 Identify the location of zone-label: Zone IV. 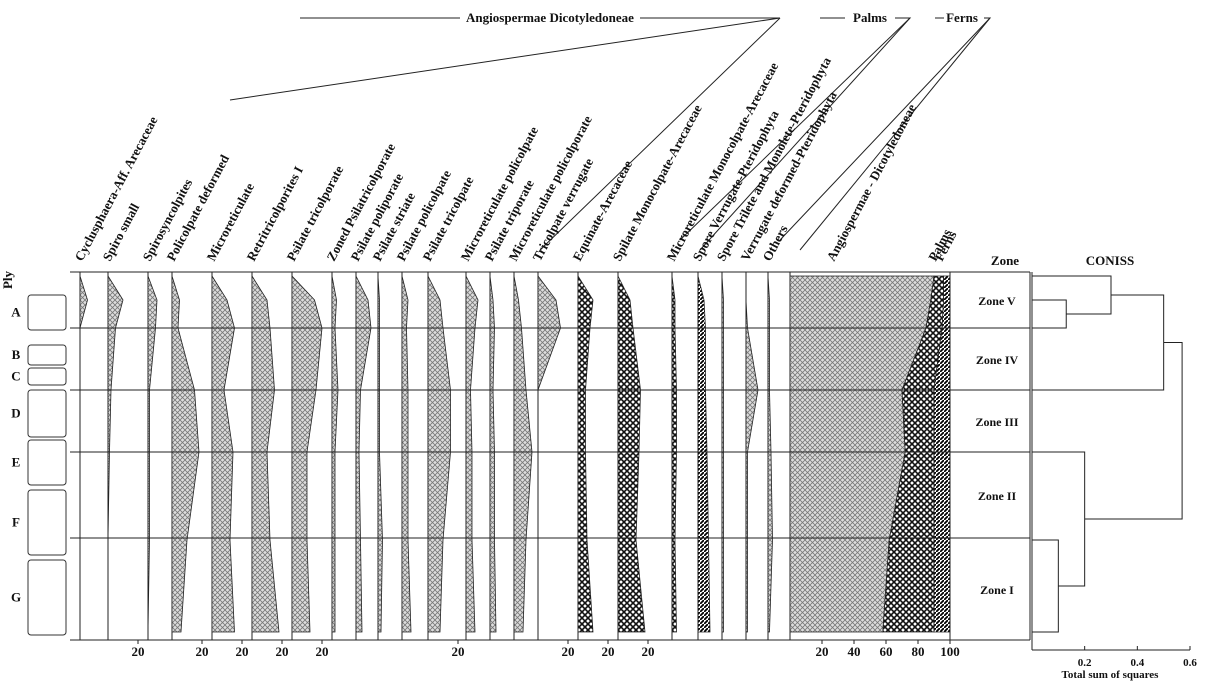
(997, 360).